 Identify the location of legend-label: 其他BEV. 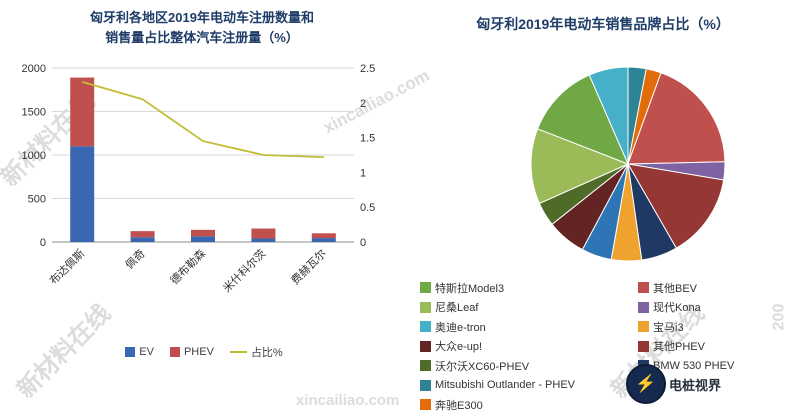
(675, 288).